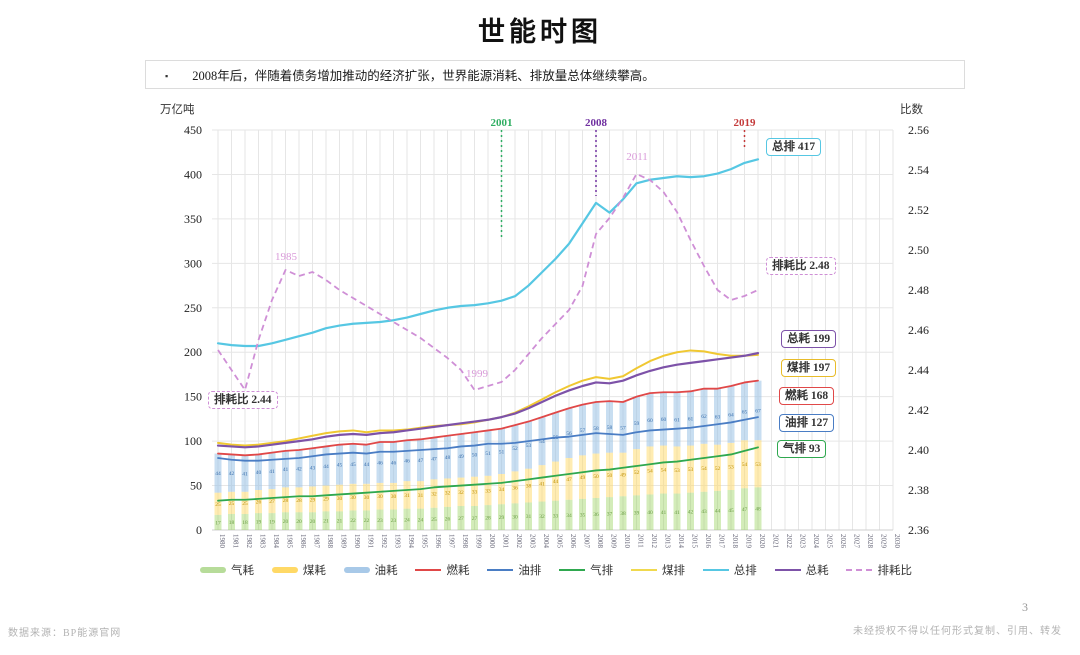 The image size is (1080, 655). Describe the element at coordinates (668, 541) in the screenshot. I see `svg-text: 2013` at that location.